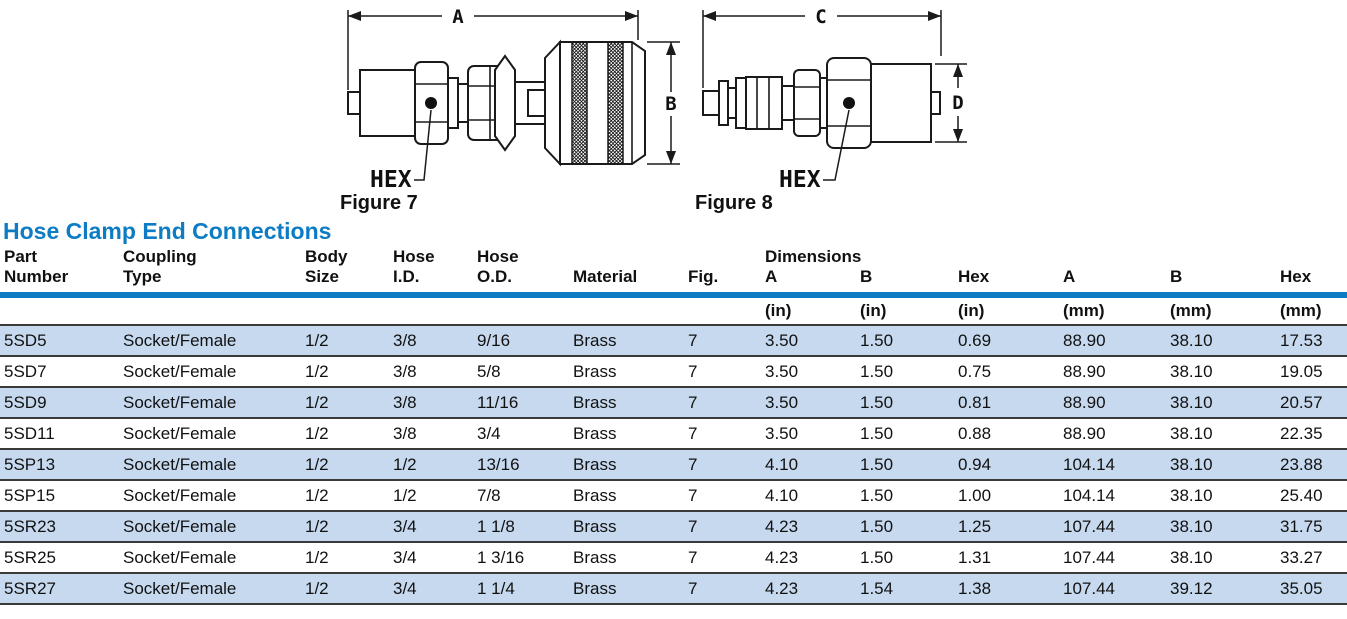 This screenshot has width=1347, height=619. I want to click on header-line: Hose, so click(414, 256).